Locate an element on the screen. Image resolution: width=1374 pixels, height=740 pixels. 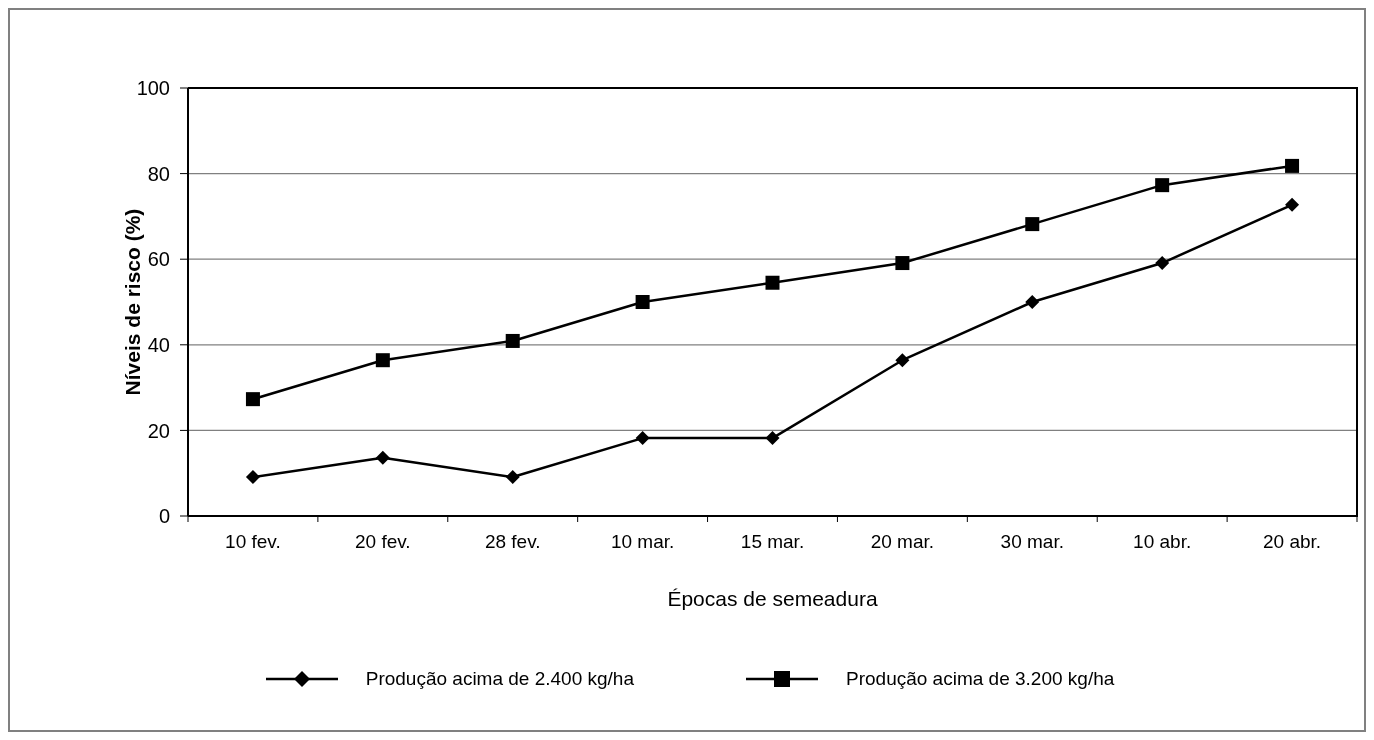
legend-label: Produção acima de 2.400 kg/ha is located at coordinates (499, 679).